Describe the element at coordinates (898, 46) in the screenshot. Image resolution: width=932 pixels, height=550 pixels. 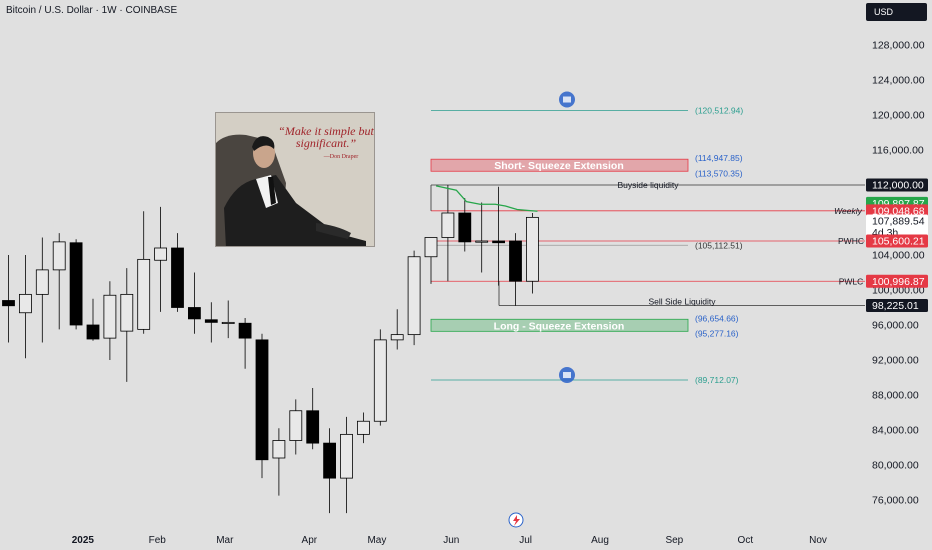
I see `y-tick-label: 128,000.00` at that location.